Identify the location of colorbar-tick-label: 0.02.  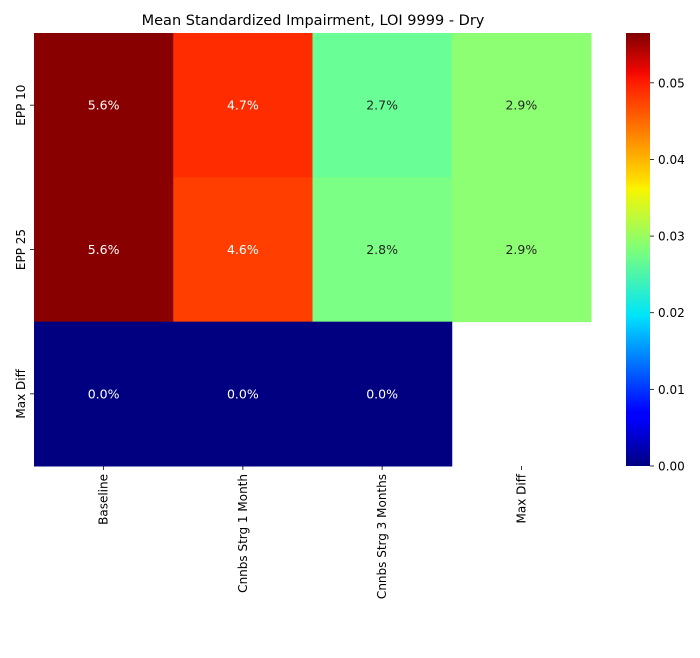
(671, 313).